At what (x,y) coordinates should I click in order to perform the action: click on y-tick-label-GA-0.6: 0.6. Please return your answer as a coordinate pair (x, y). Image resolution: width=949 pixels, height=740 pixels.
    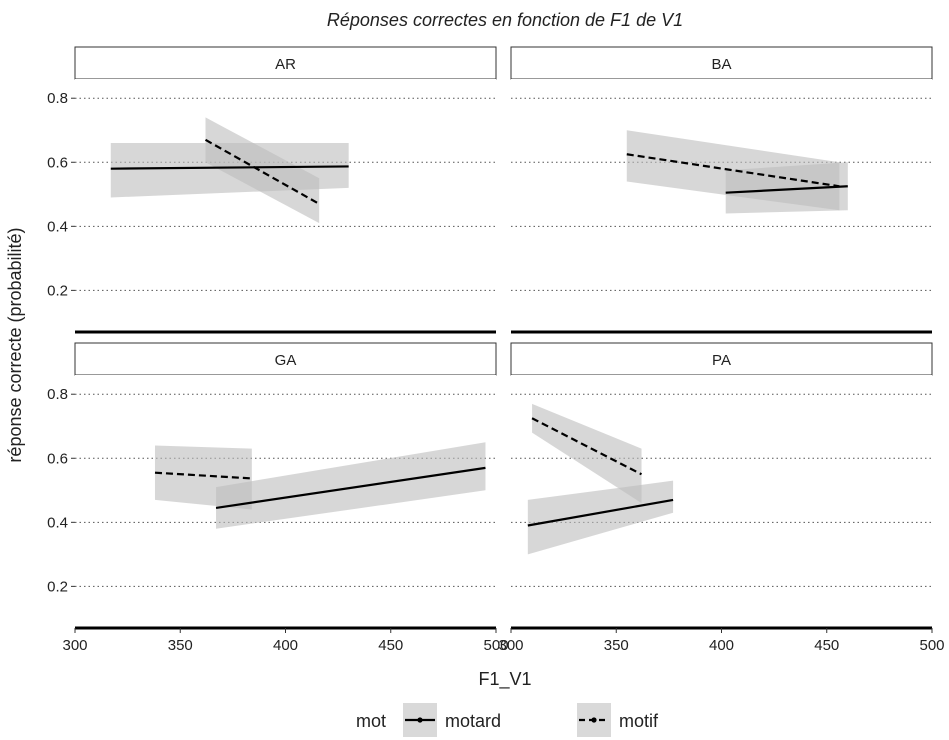
    Looking at the image, I should click on (57, 458).